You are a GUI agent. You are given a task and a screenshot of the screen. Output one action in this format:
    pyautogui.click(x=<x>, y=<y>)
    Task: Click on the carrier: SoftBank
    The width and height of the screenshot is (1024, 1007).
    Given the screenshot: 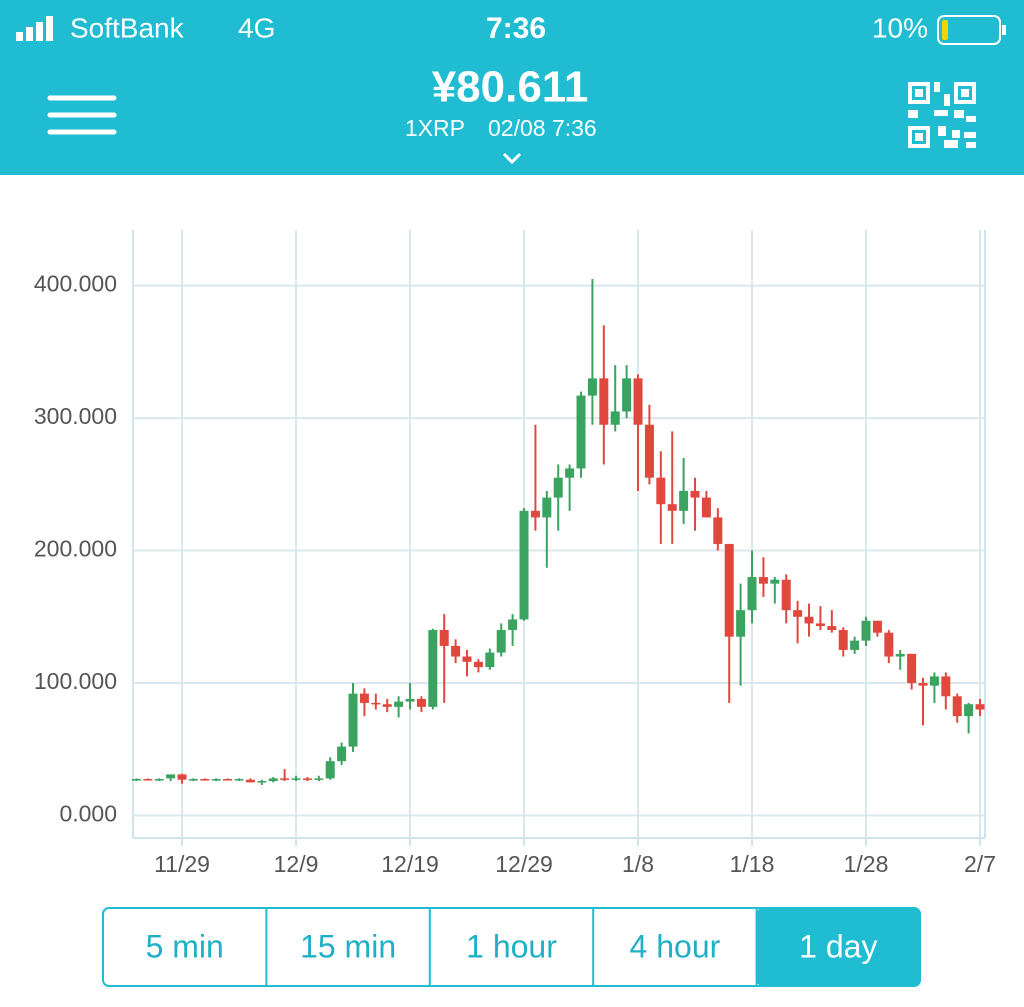 What is the action you would take?
    pyautogui.click(x=127, y=27)
    